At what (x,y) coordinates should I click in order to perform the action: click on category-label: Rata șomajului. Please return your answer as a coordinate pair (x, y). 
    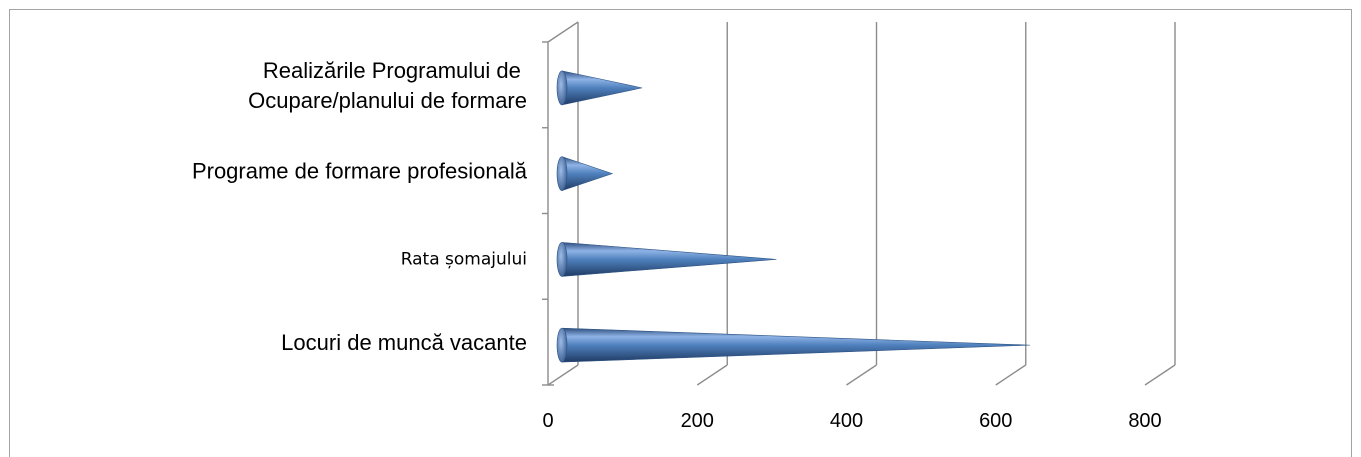
    Looking at the image, I should click on (464, 259).